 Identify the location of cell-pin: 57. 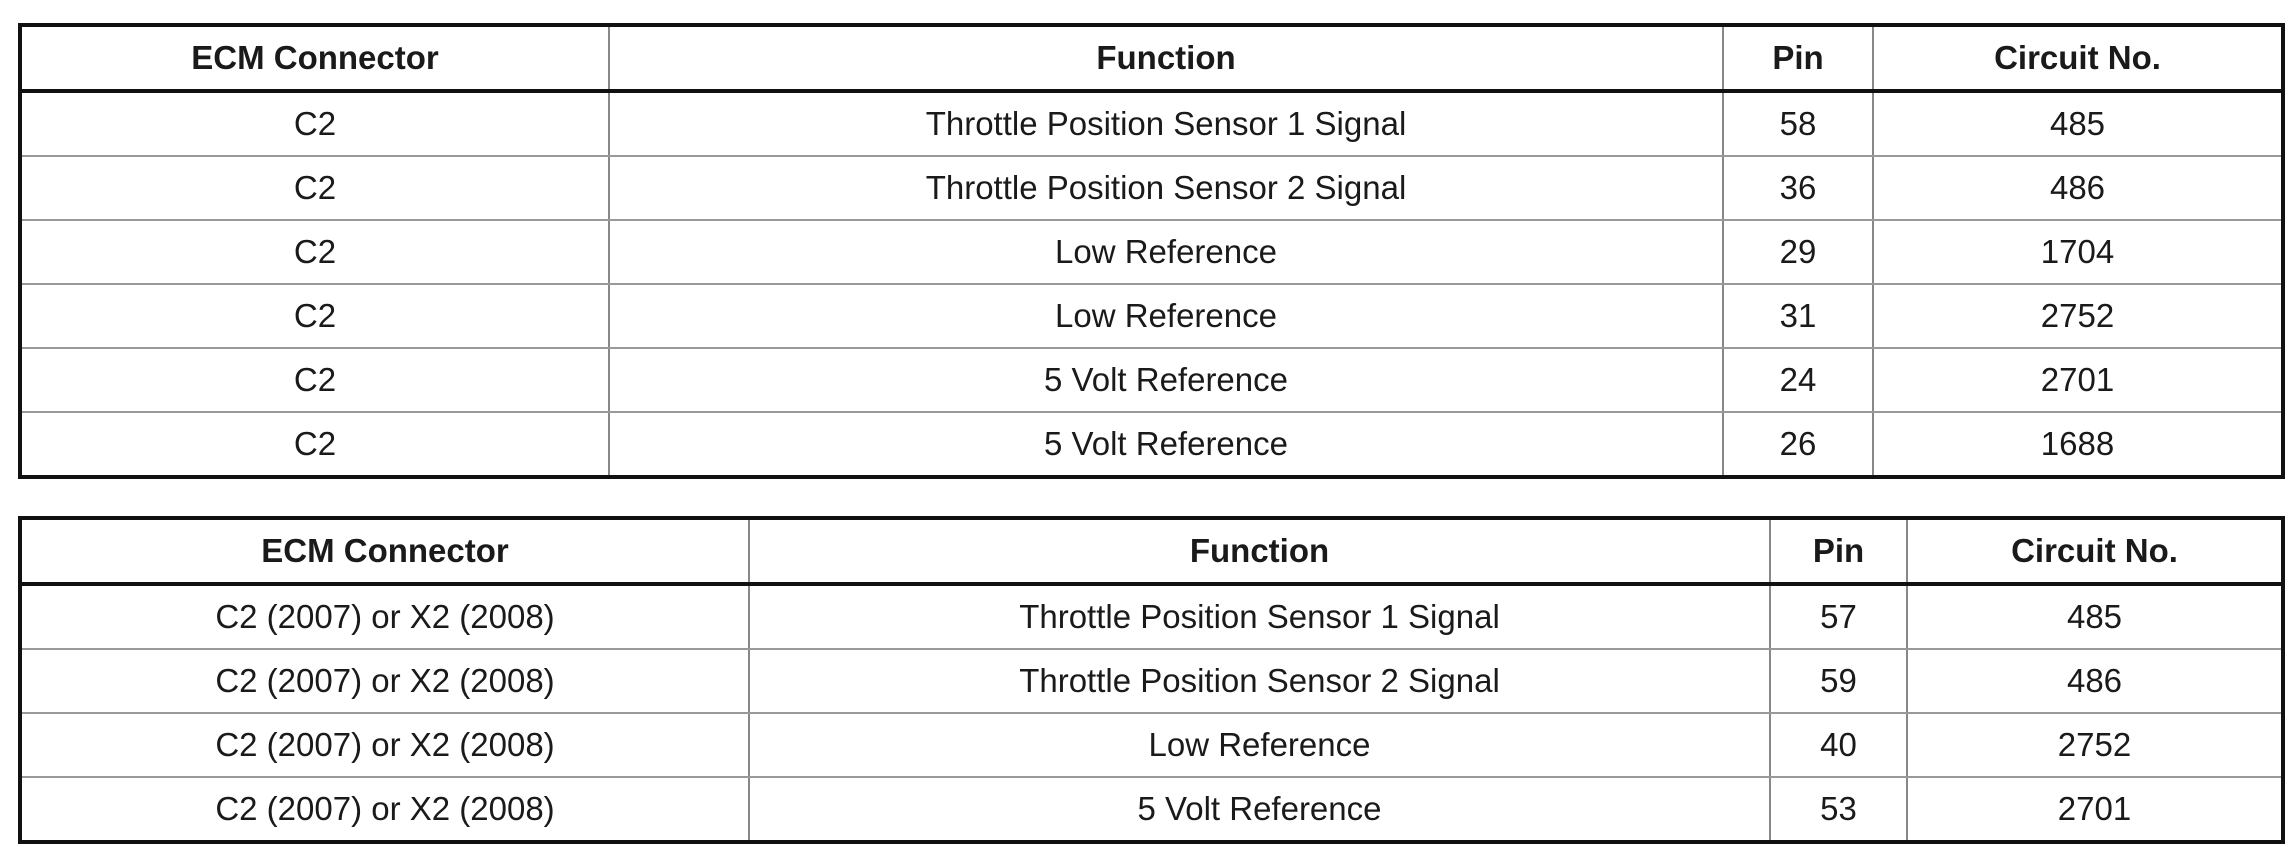
(1838, 617).